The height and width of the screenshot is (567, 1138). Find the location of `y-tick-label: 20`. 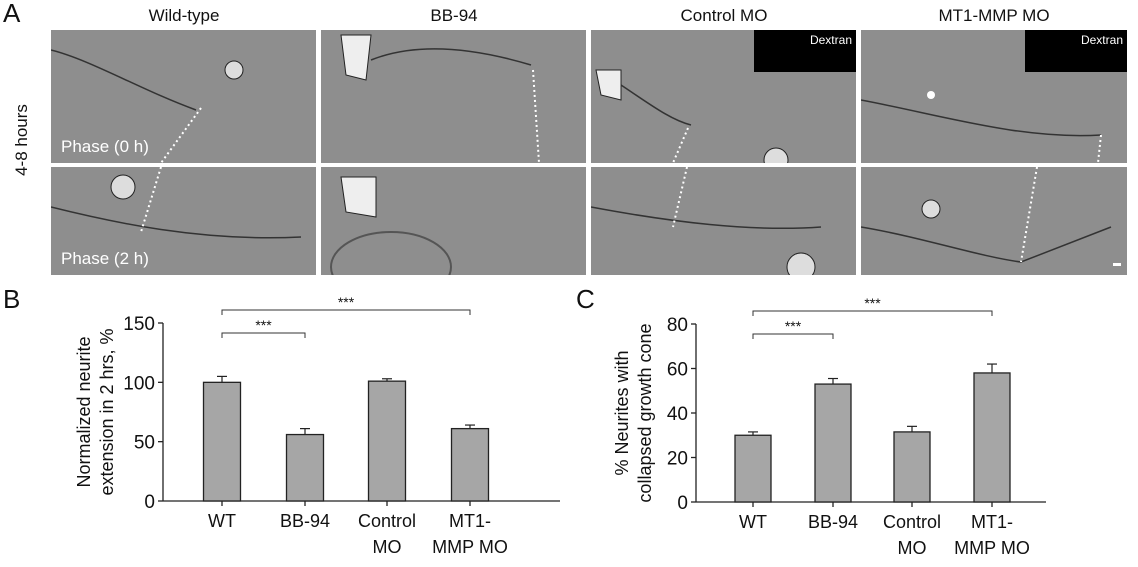

y-tick-label: 20 is located at coordinates (677, 459).